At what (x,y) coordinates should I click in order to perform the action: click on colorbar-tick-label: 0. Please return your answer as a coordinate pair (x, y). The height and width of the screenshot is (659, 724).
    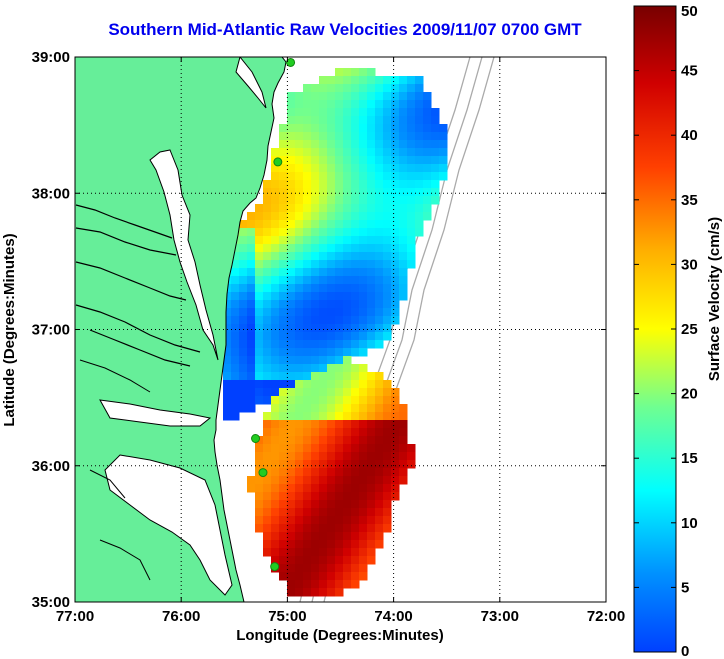
    Looking at the image, I should click on (685, 651).